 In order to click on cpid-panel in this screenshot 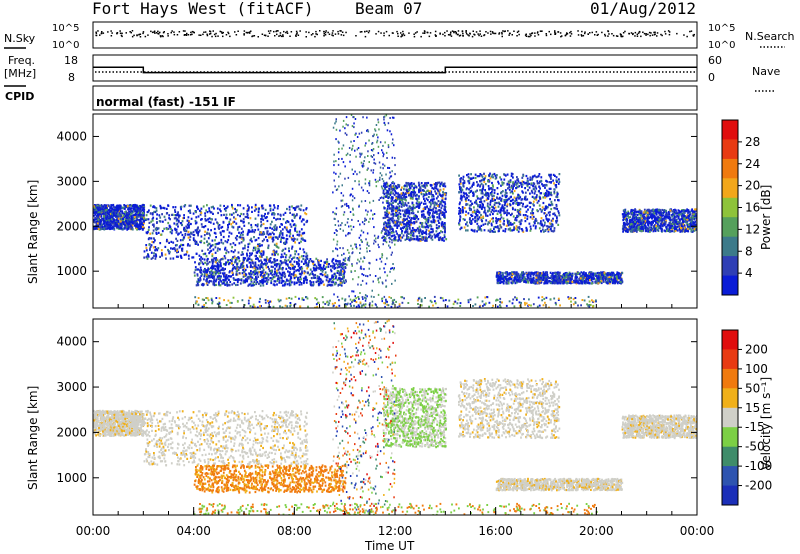, I will do `click(395, 98)`.